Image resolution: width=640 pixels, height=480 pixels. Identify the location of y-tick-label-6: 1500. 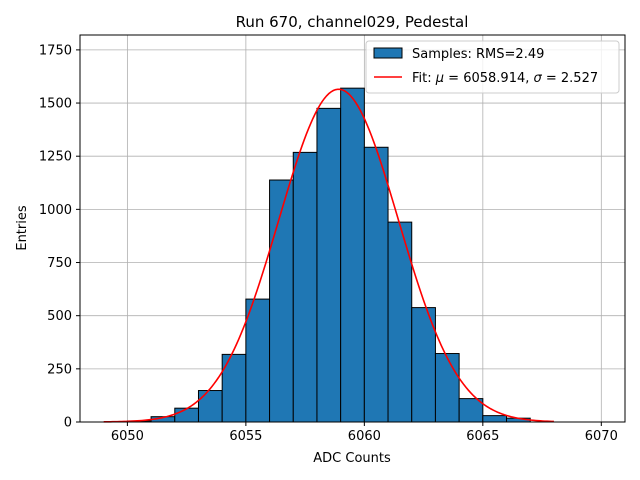
(55, 104).